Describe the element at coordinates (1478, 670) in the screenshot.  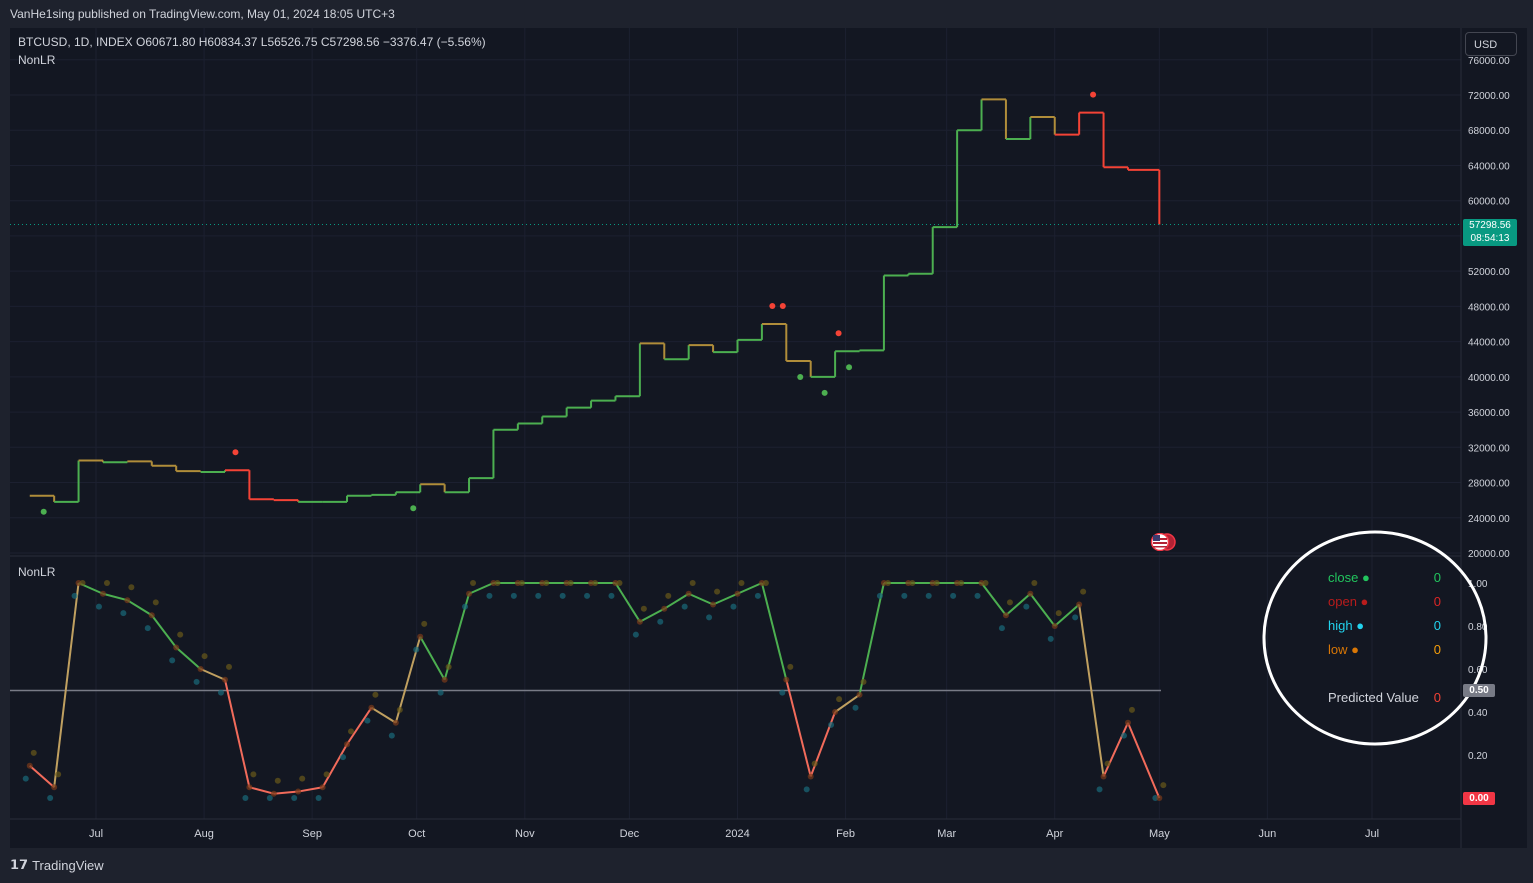
I see `sub-y-tick-label: 0.60` at that location.